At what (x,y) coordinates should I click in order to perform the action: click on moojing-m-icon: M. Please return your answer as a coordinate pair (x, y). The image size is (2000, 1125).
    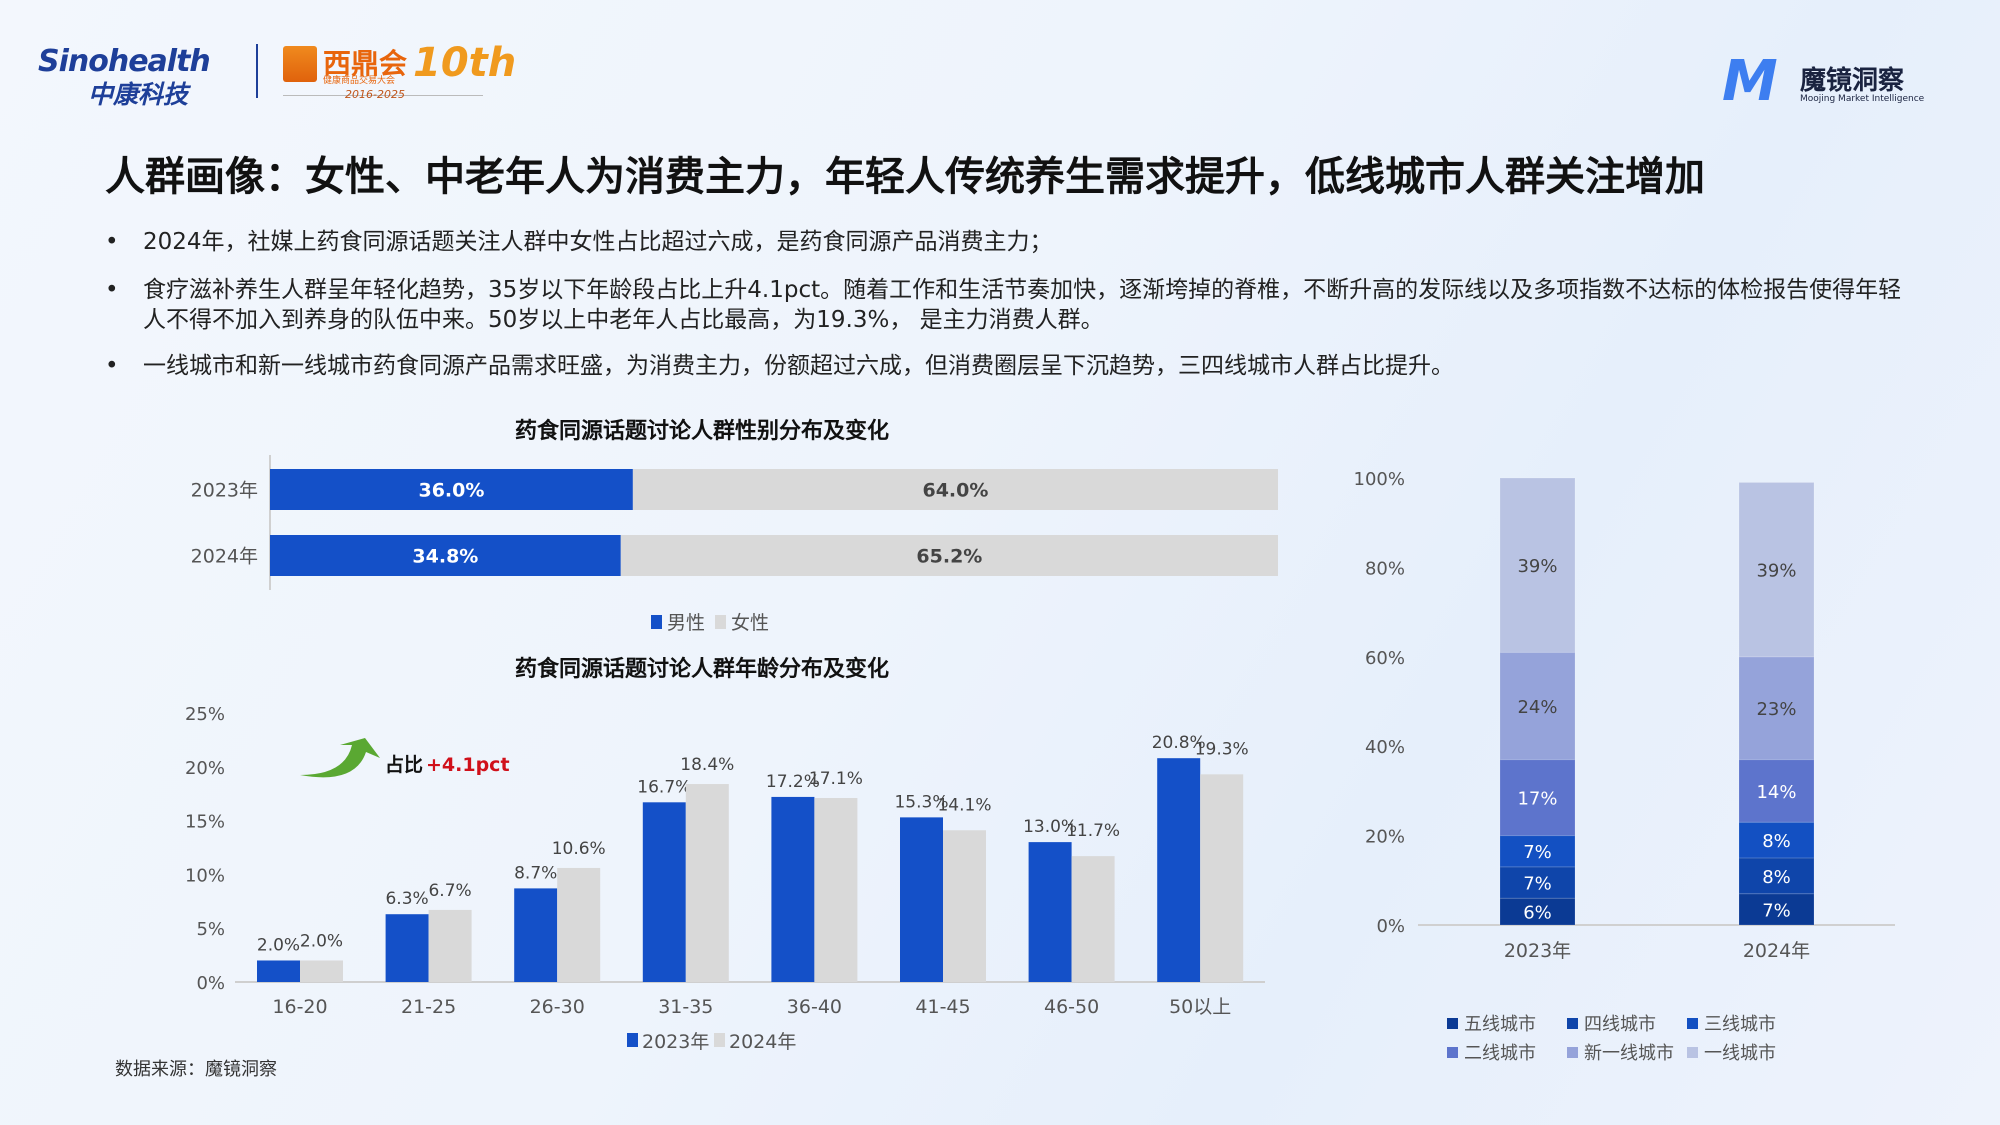
    Looking at the image, I should click on (1750, 81).